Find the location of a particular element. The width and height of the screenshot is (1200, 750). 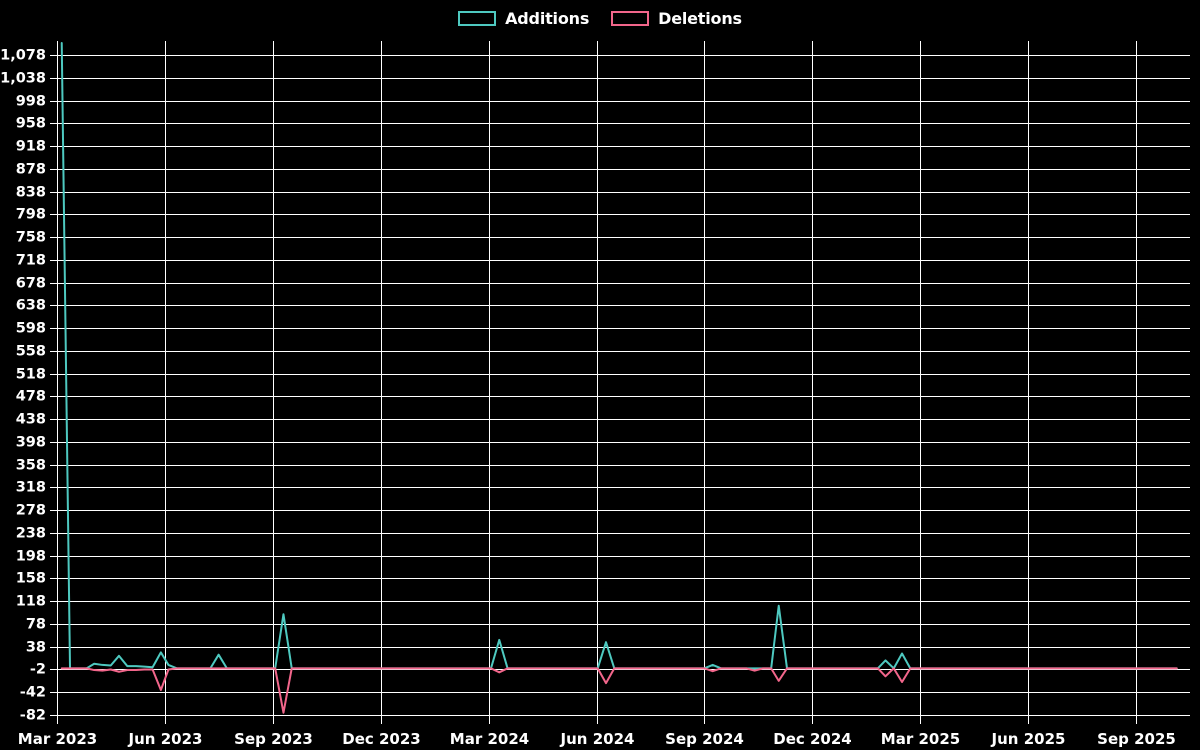

legend-label-additions: Additions is located at coordinates (547, 18).